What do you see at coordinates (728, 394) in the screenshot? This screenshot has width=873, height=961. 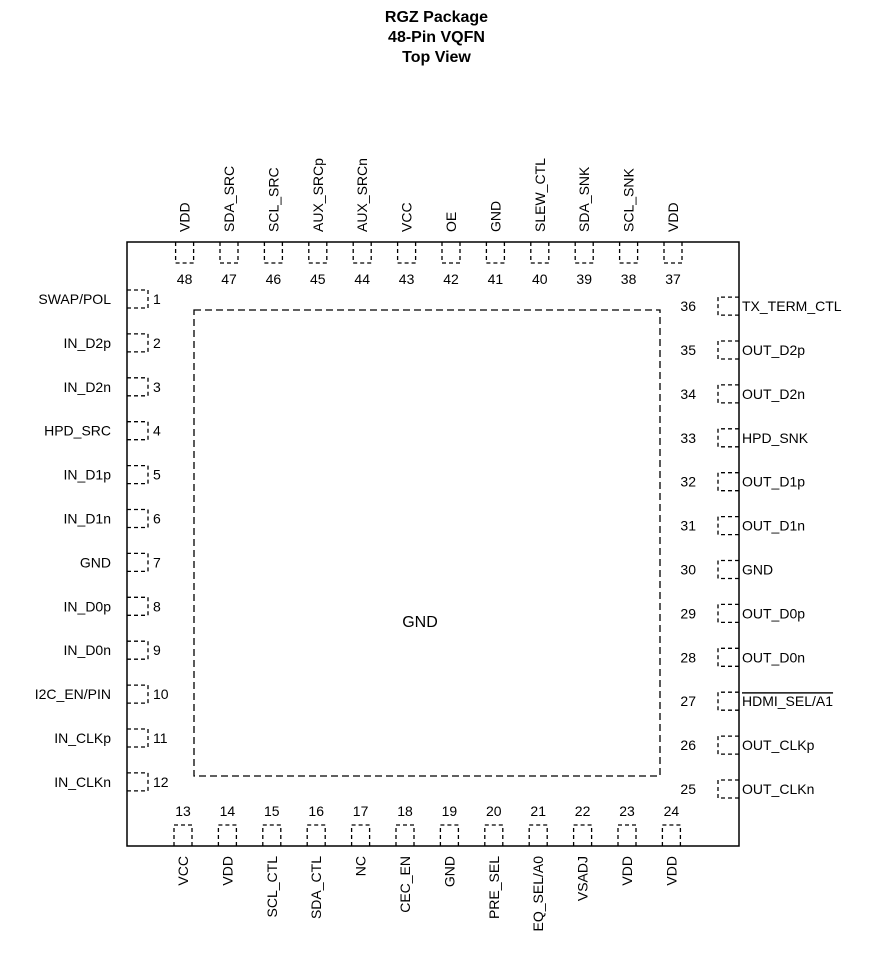 I see `pin-34-pad` at bounding box center [728, 394].